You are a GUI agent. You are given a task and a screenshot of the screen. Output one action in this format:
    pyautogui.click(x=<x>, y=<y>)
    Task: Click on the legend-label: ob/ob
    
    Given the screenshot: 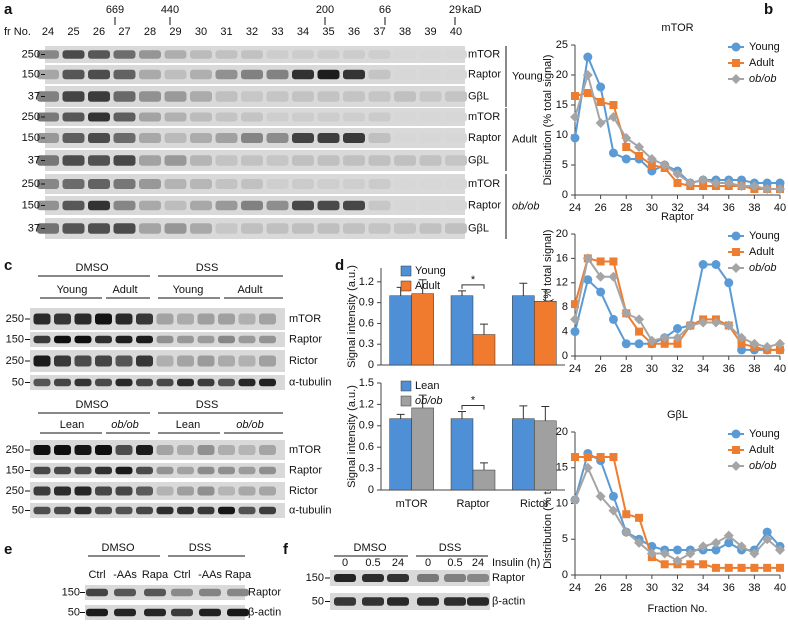 What is the action you would take?
    pyautogui.click(x=429, y=401)
    